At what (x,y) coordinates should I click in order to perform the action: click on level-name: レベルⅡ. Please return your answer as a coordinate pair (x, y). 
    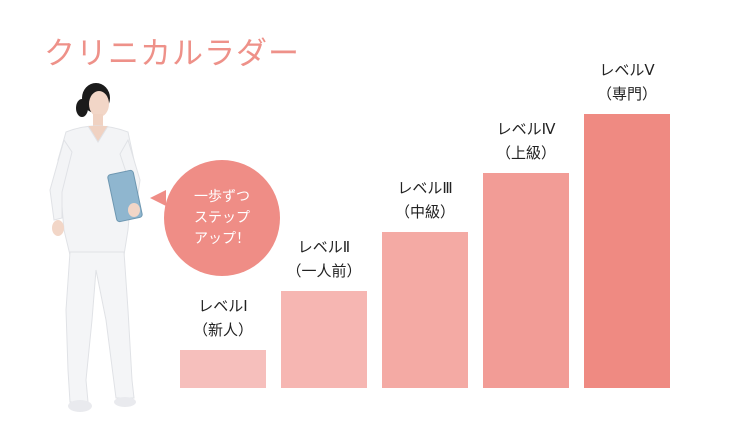
    Looking at the image, I should click on (324, 247).